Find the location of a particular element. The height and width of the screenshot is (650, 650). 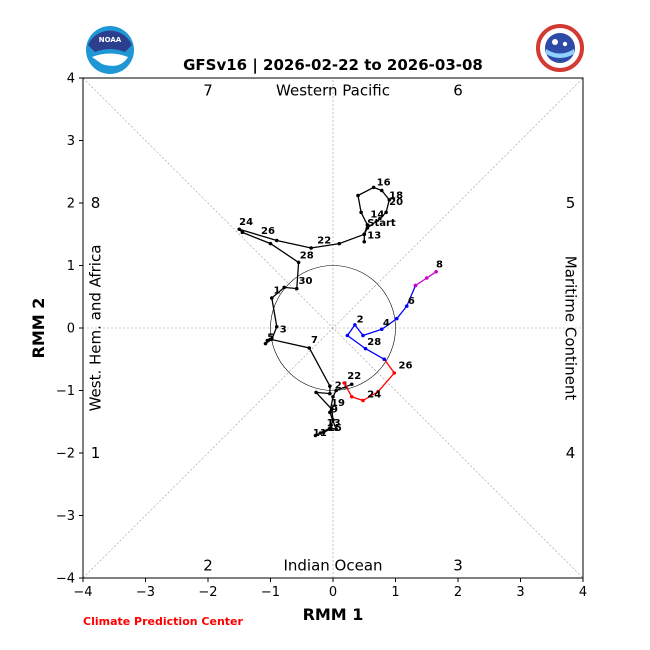

phase-label: 5 is located at coordinates (571, 203).